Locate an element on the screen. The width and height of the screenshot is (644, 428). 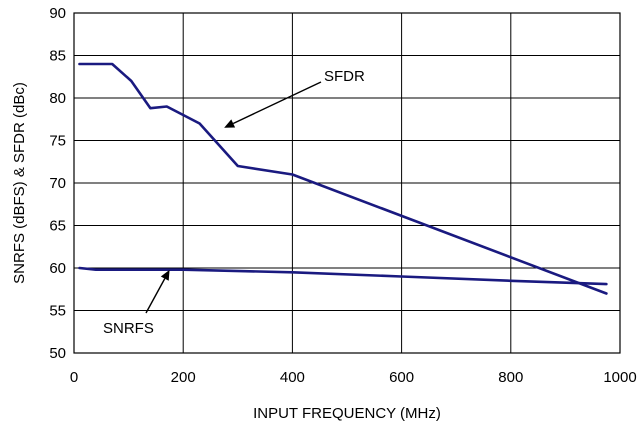
y-tick-label: 70 is located at coordinates (57, 183).